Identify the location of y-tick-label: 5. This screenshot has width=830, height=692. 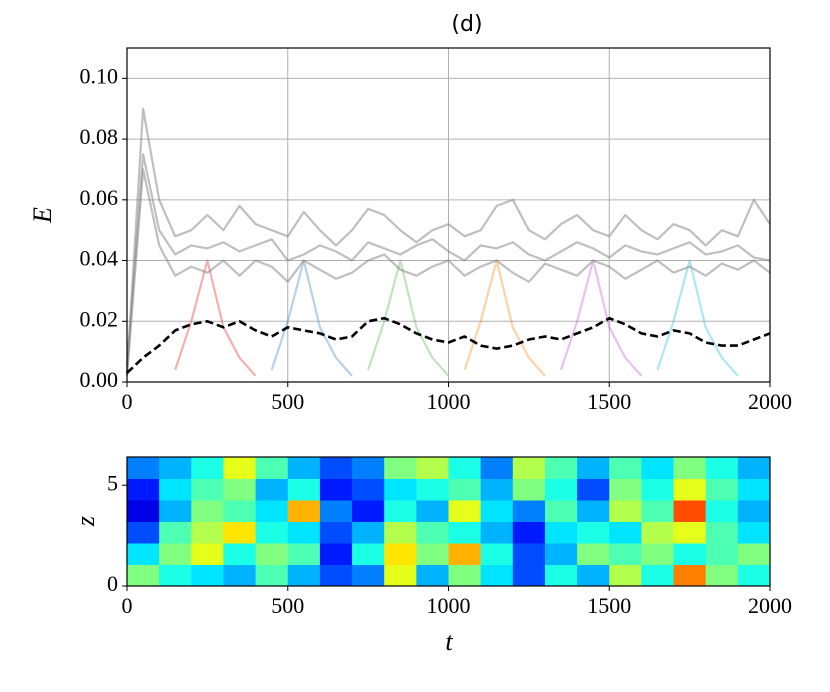
(112, 482).